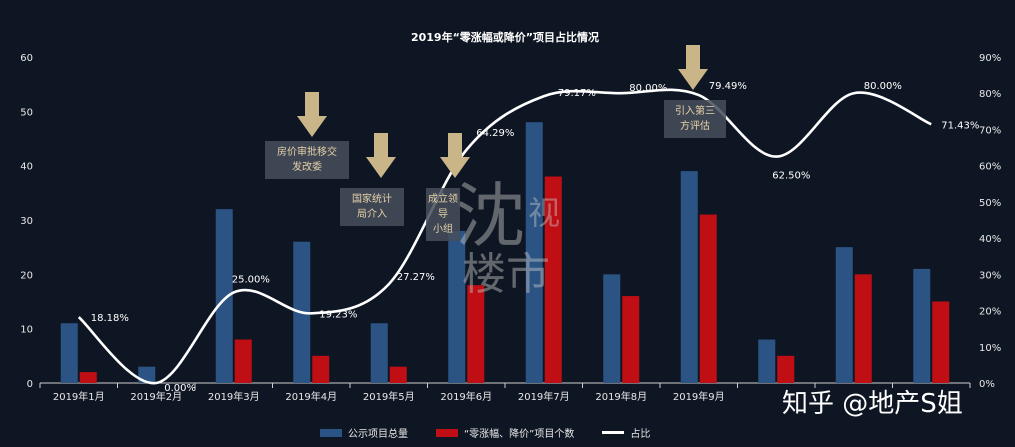 The width and height of the screenshot is (1015, 447). What do you see at coordinates (443, 229) in the screenshot?
I see `annotation-line: 小组` at bounding box center [443, 229].